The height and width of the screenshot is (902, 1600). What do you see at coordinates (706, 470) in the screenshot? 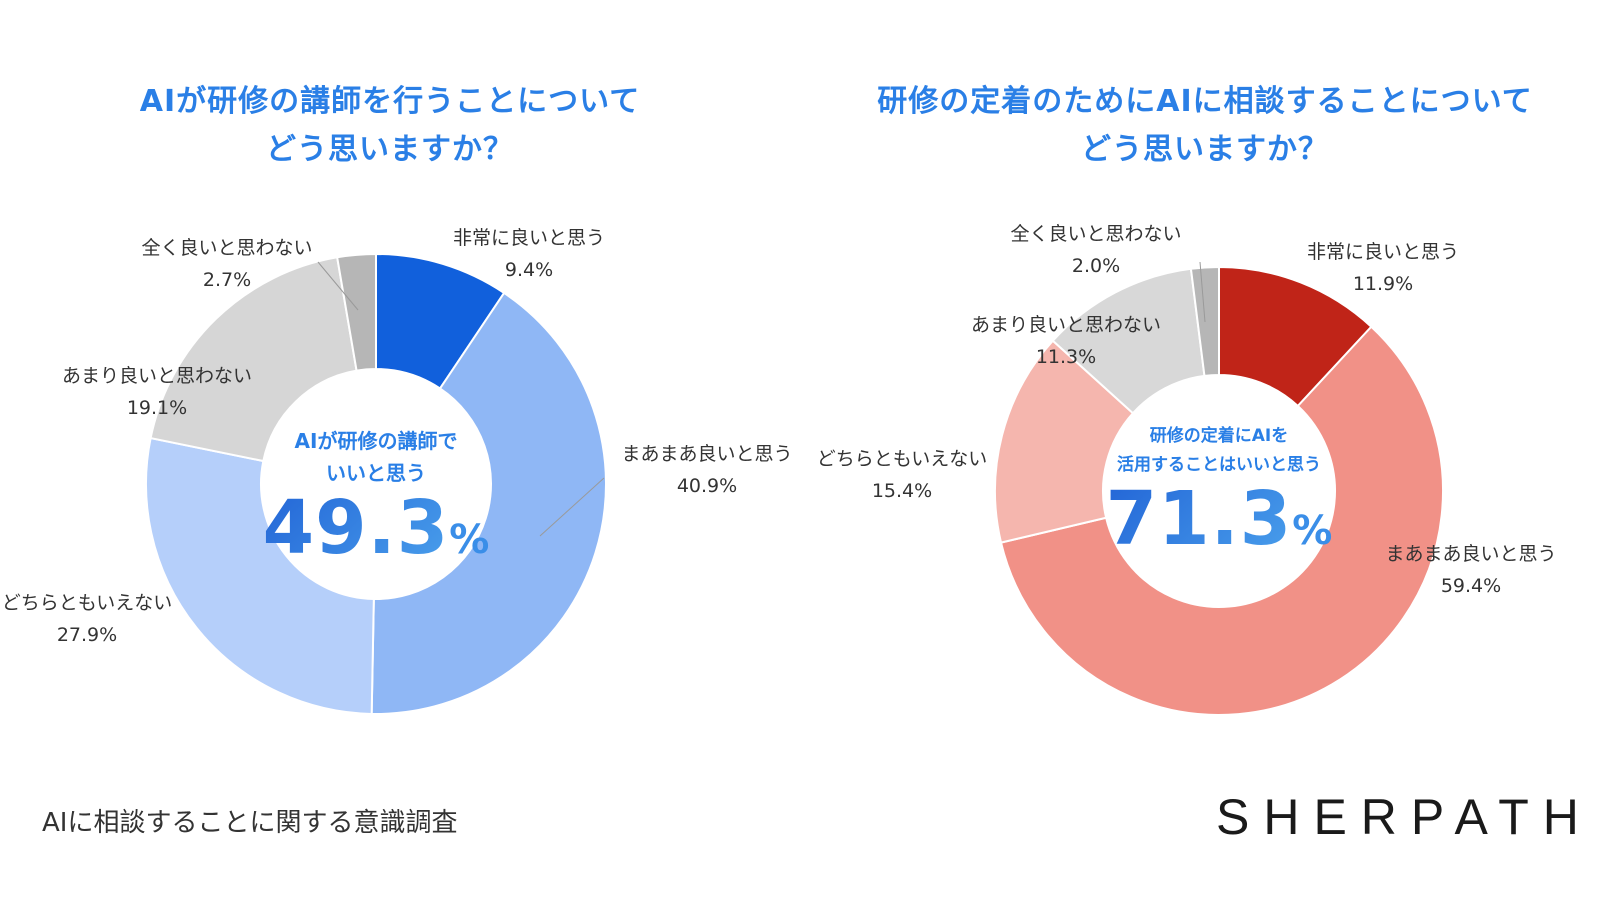
I see `donut-left-label-2: まあまあ良いと思う 40.9%` at bounding box center [706, 470].